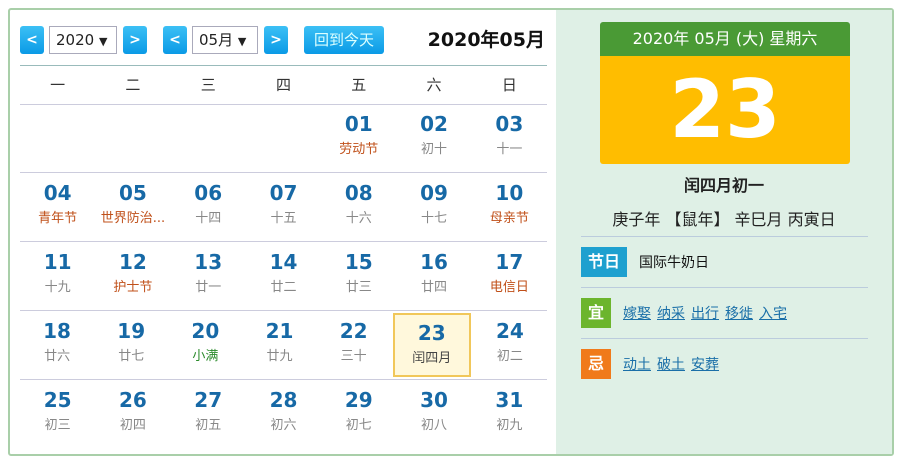  Describe the element at coordinates (509, 124) in the screenshot. I see `day-number: 03` at that location.